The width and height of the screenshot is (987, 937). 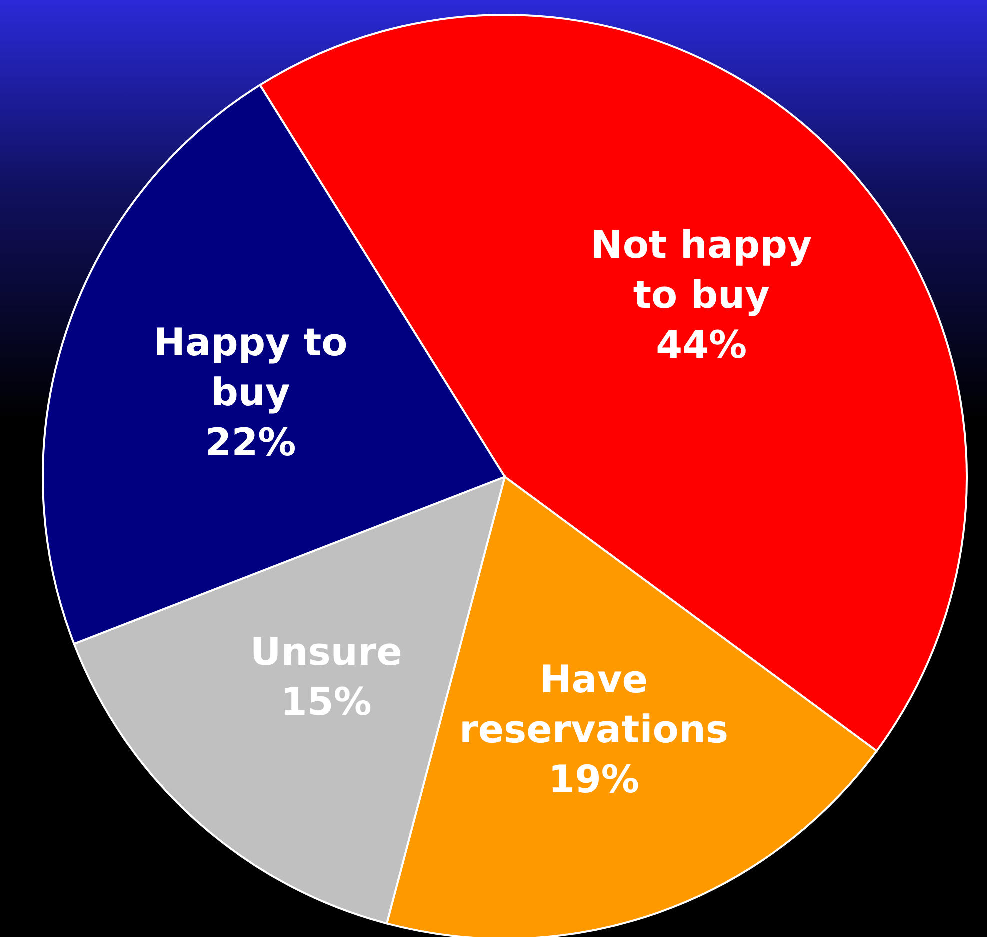 I want to click on data-label: 22%, so click(x=250, y=442).